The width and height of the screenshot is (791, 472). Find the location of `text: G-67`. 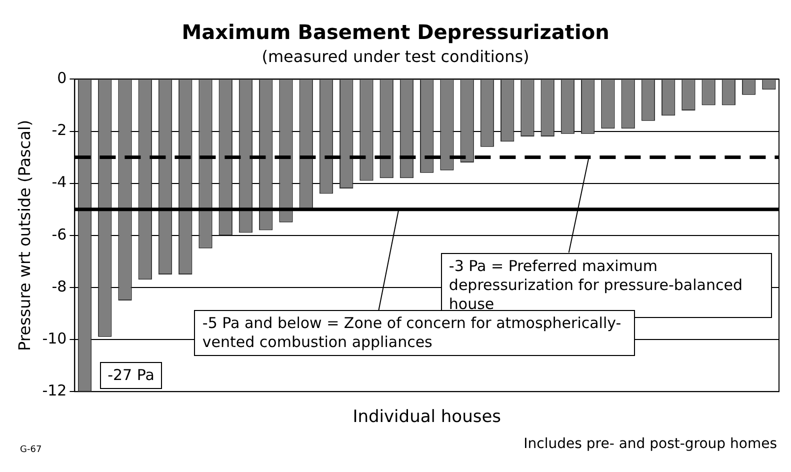

text: G-67 is located at coordinates (31, 450).